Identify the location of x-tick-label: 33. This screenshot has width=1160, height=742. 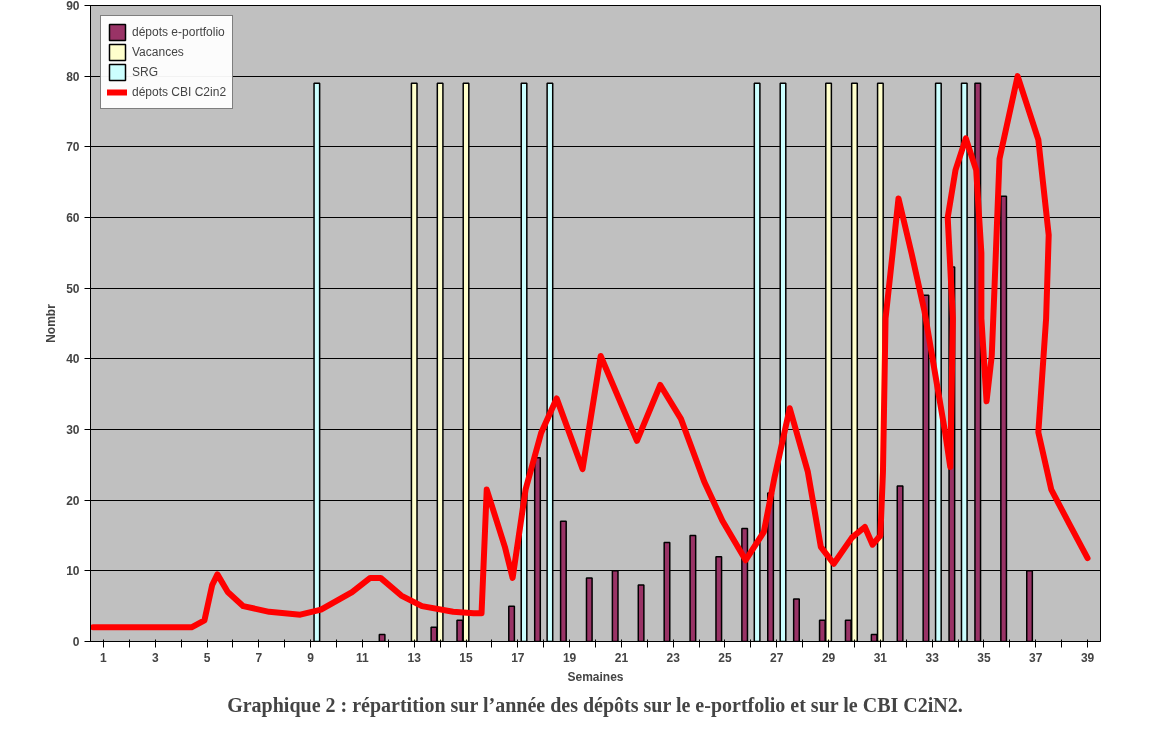
(932, 657).